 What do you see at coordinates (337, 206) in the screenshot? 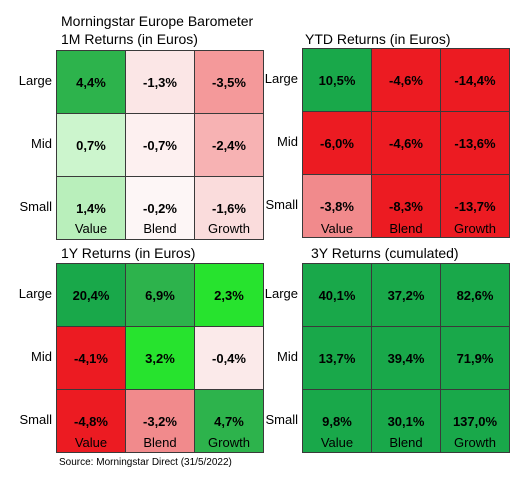
I see `heatmap-cell: -3,8%` at bounding box center [337, 206].